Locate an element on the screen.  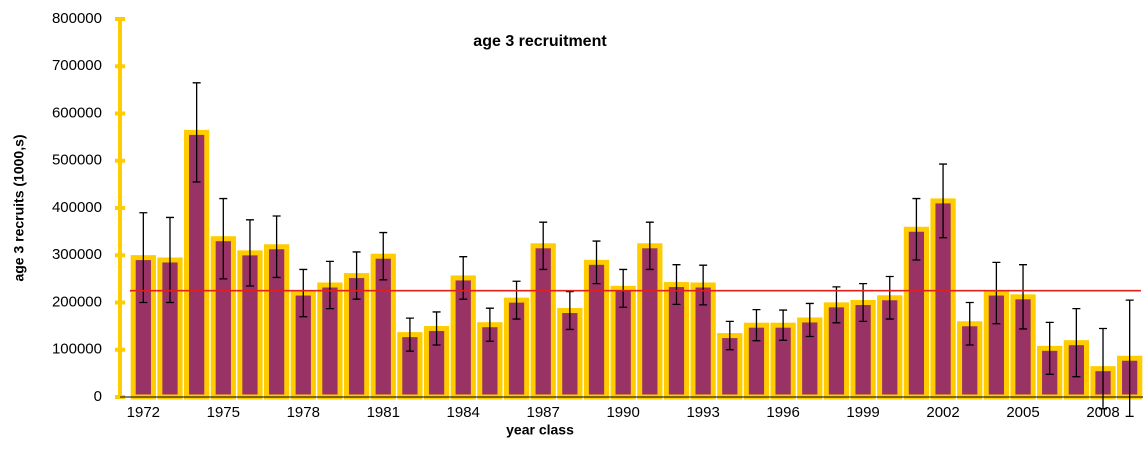
y-tick-label: 0 is located at coordinates (98, 396).